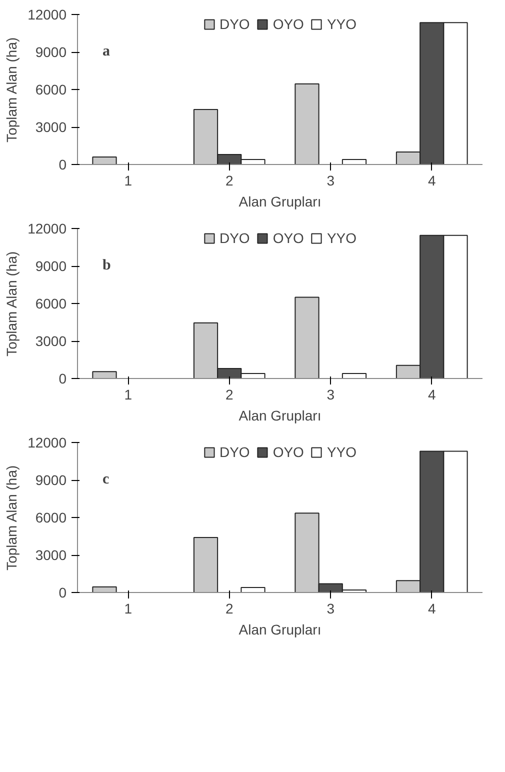 This screenshot has height=772, width=505. What do you see at coordinates (106, 266) in the screenshot?
I see `annotation: b` at bounding box center [106, 266].